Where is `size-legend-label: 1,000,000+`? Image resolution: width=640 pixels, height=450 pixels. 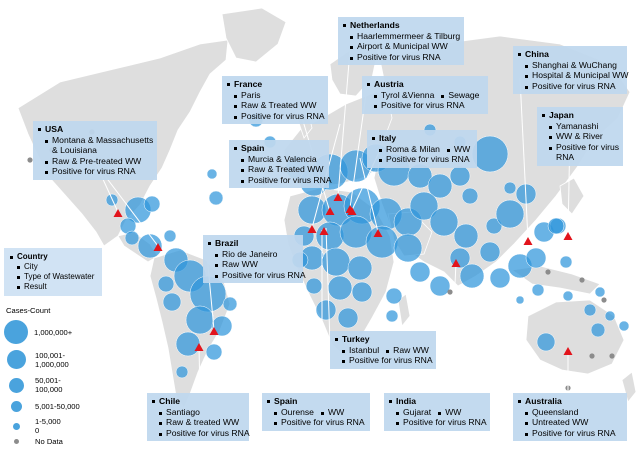
size-legend-label: 1,000,000+ is located at coordinates (53, 332).